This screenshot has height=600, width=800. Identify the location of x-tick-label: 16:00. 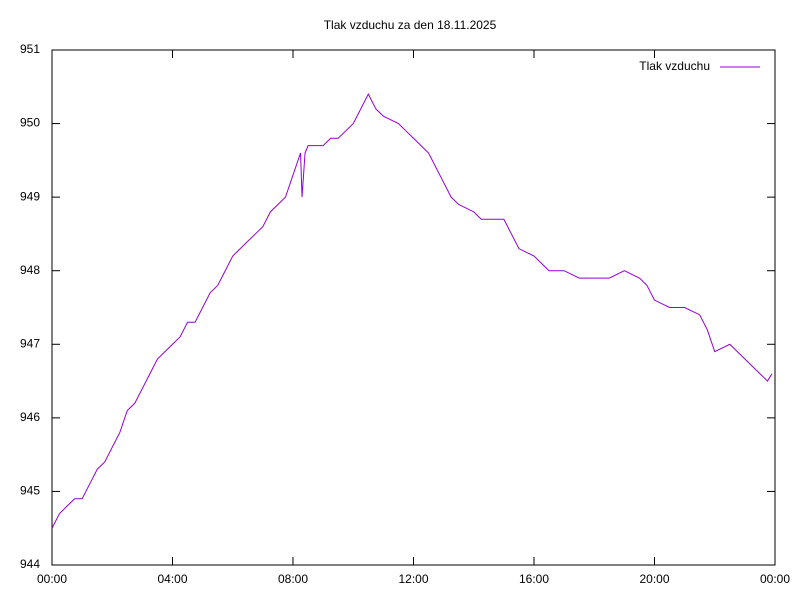
(534, 579).